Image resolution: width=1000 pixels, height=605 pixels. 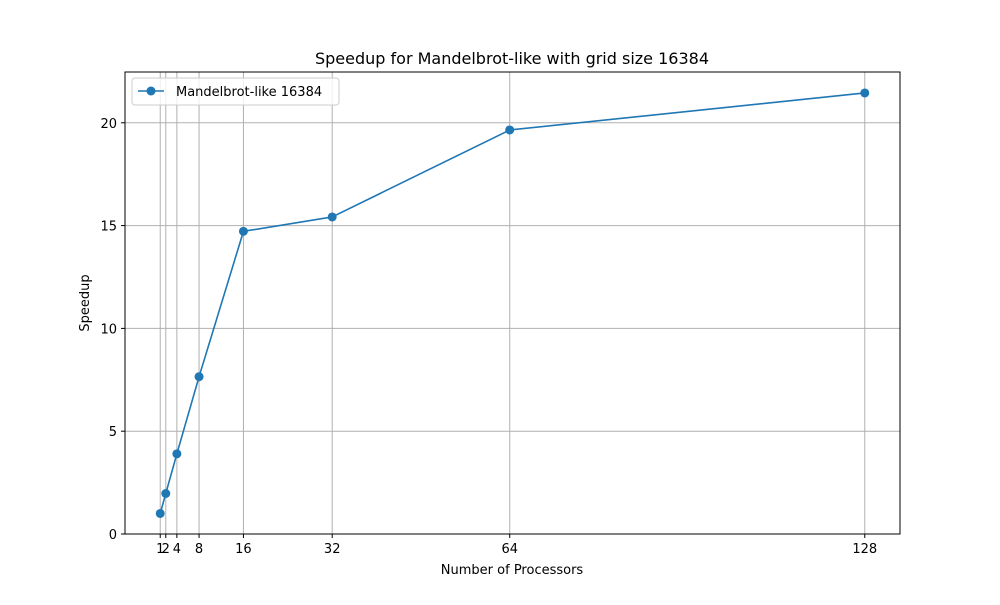 I want to click on legend-marker-swatch, so click(x=151, y=91).